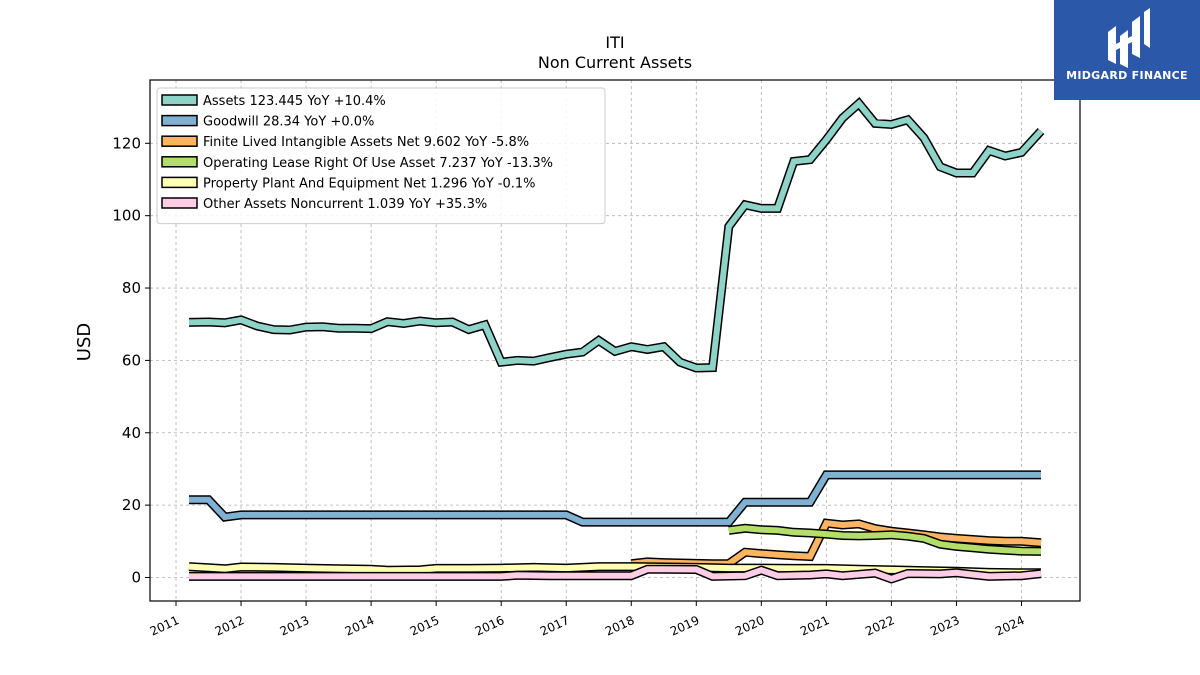 The height and width of the screenshot is (675, 1200). Describe the element at coordinates (1010, 626) in the screenshot. I see `x-tick-label: 2024` at that location.